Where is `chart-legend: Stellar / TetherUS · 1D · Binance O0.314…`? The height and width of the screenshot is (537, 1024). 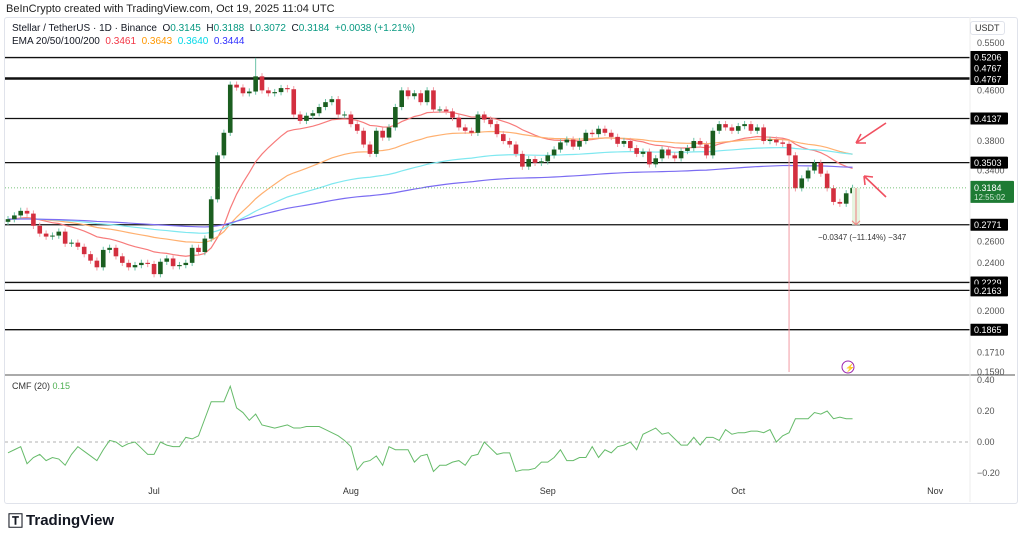
chart-legend: Stellar / TetherUS · 1D · Binance O0.314… is located at coordinates (213, 35).